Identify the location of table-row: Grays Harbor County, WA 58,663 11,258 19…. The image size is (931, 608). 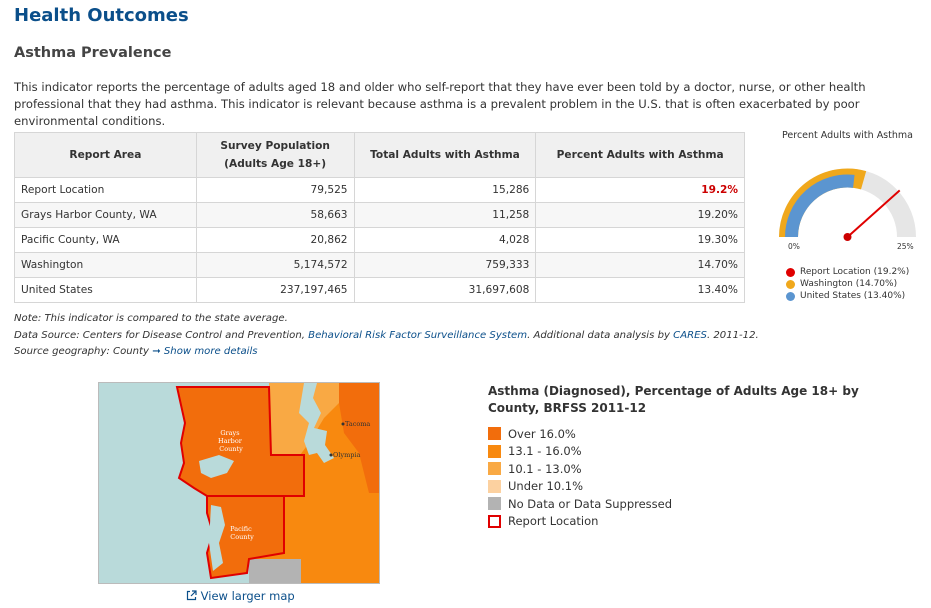
(379, 215).